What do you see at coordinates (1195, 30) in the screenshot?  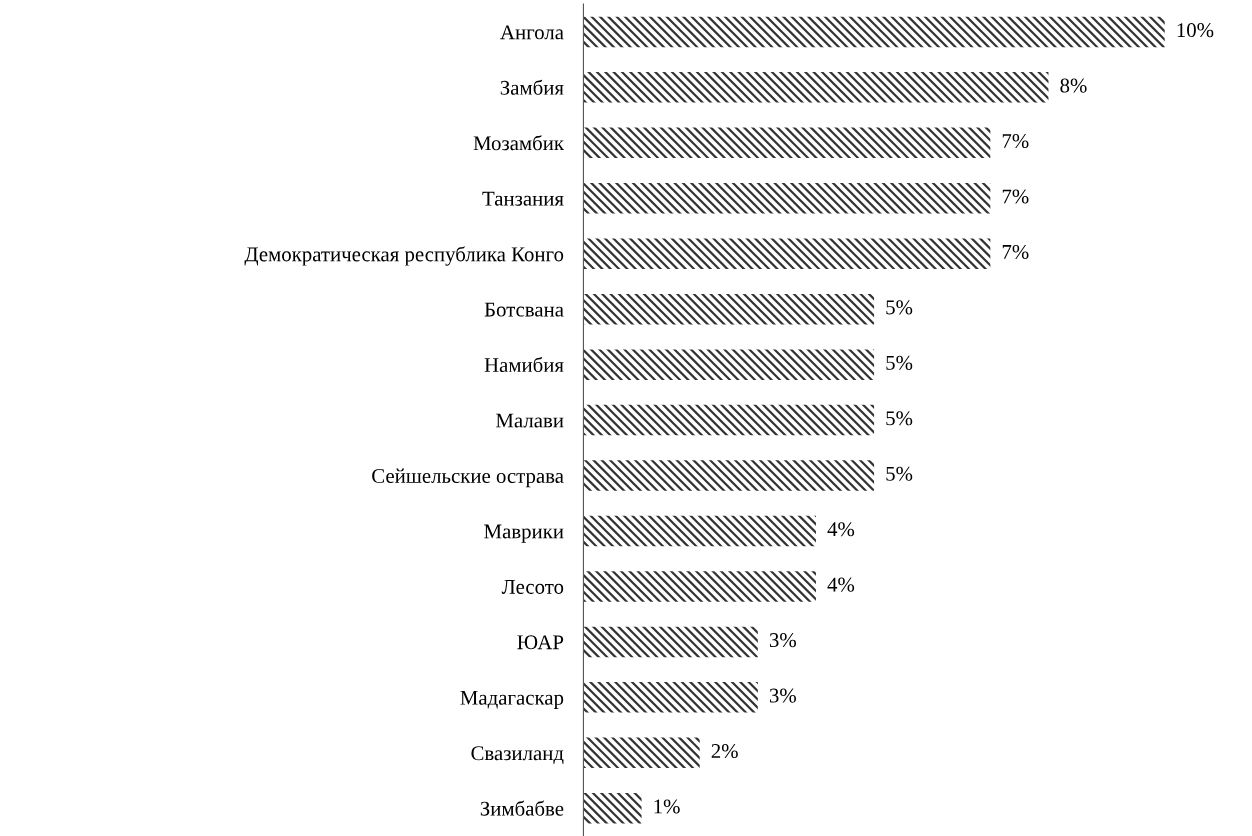 I see `data-label: 10%` at bounding box center [1195, 30].